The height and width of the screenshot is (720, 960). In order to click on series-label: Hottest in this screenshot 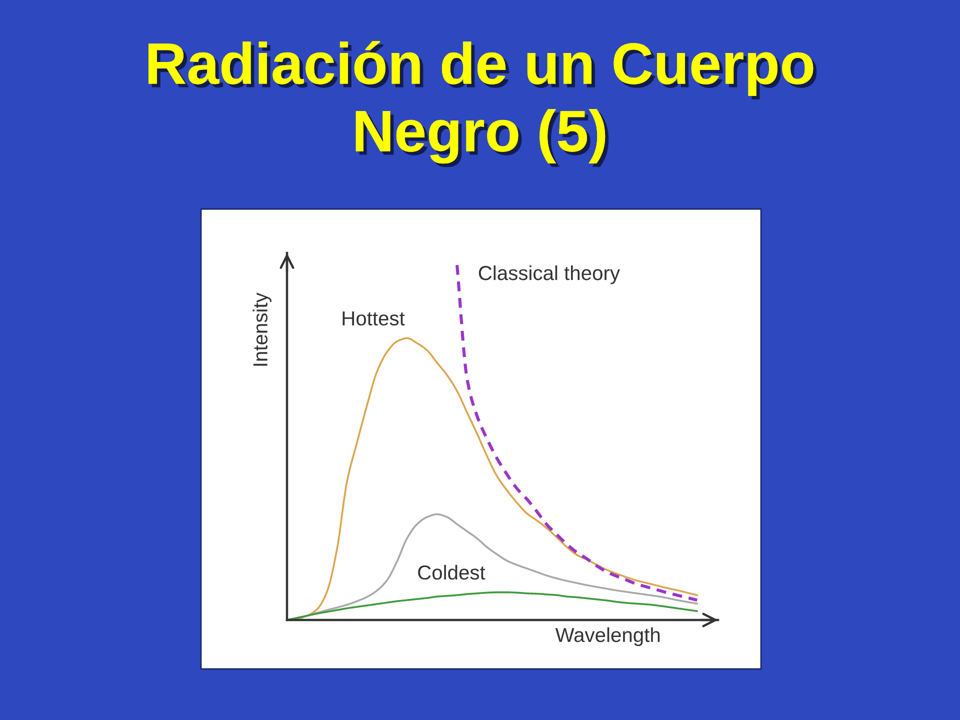, I will do `click(373, 318)`.